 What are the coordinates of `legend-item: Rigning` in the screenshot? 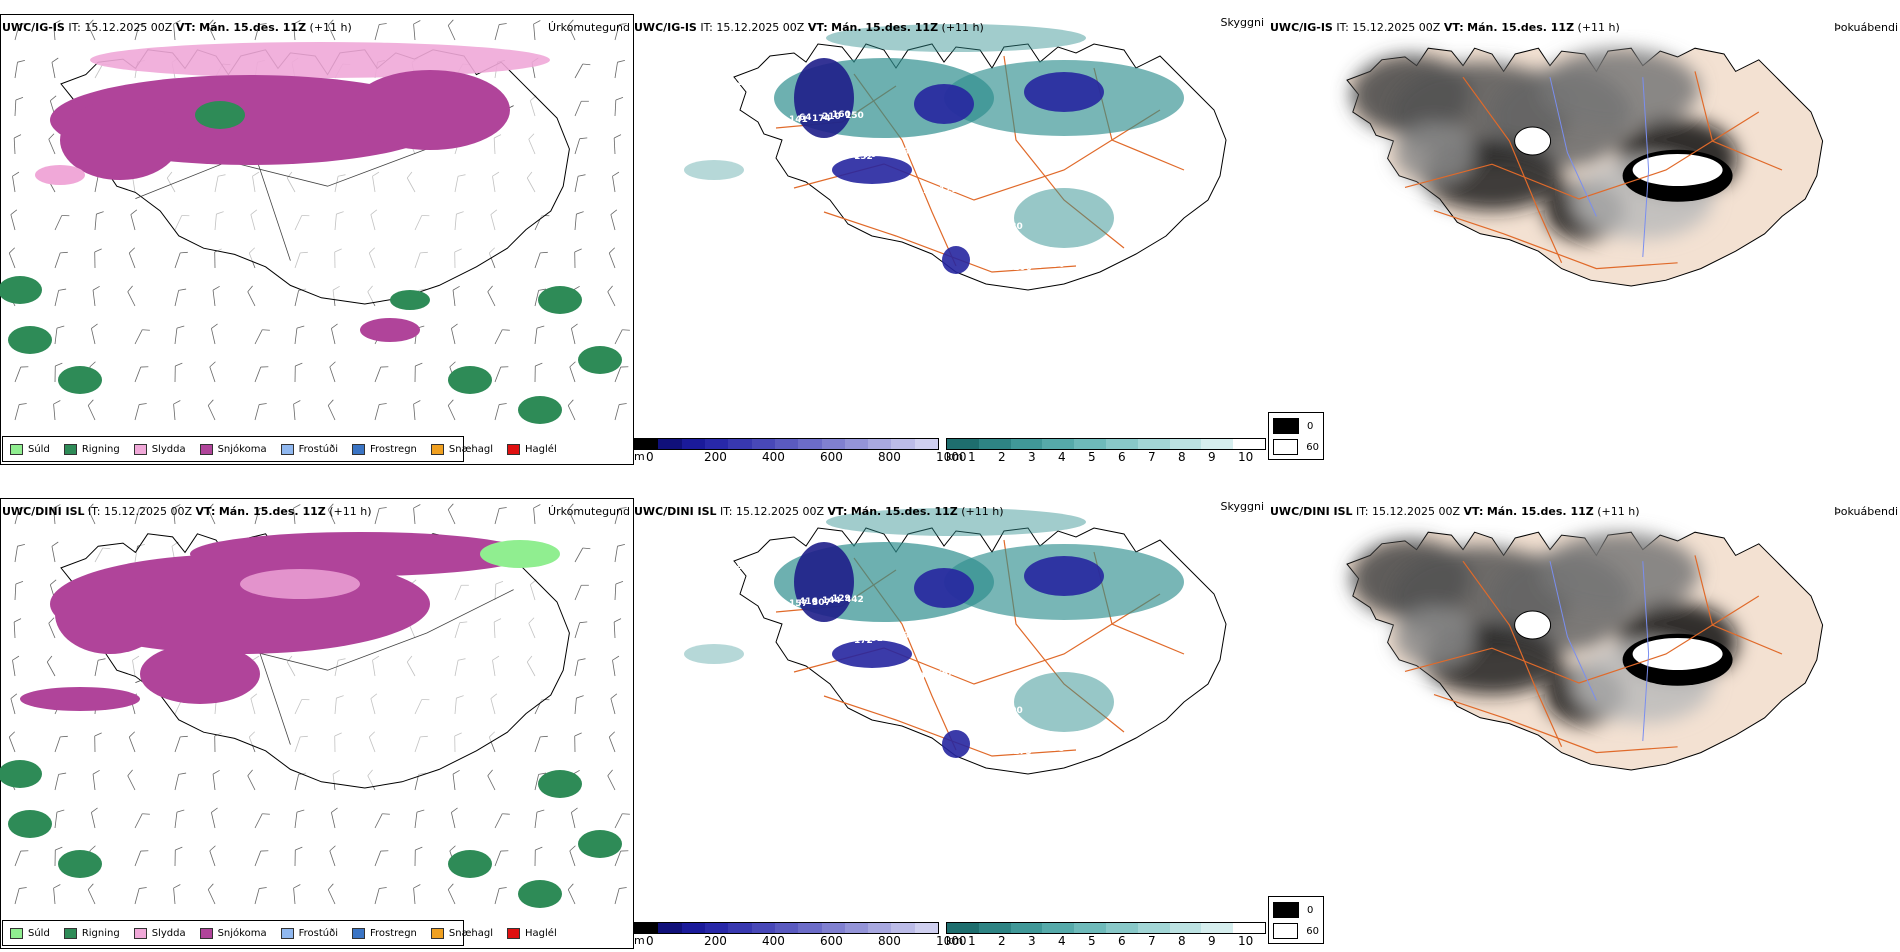 It's located at (92, 933).